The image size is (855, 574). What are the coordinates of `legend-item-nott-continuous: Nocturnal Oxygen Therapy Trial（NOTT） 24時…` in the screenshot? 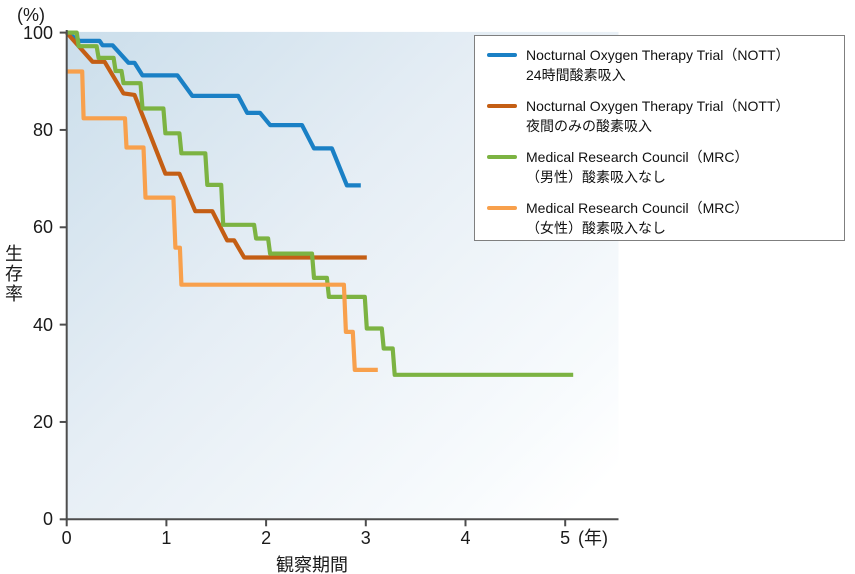 It's located at (662, 65).